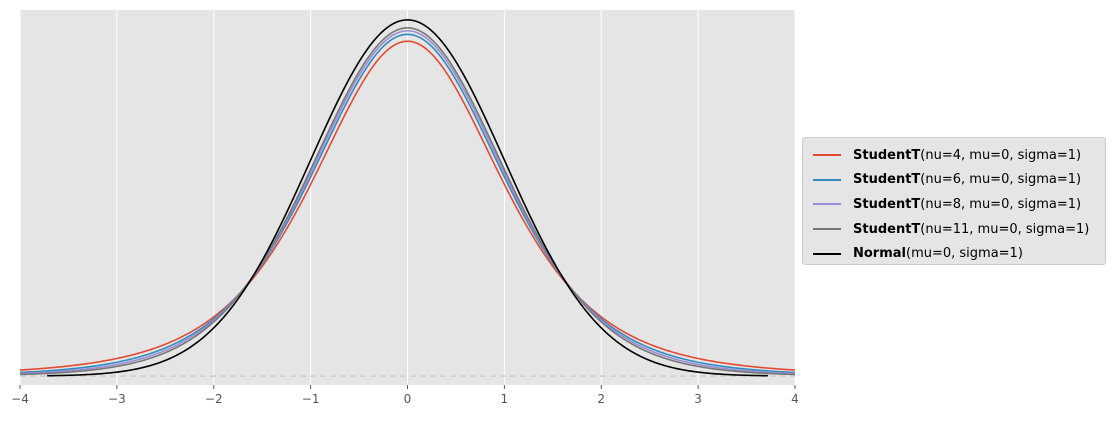  What do you see at coordinates (214, 399) in the screenshot?
I see `x-tick-label: −2` at bounding box center [214, 399].